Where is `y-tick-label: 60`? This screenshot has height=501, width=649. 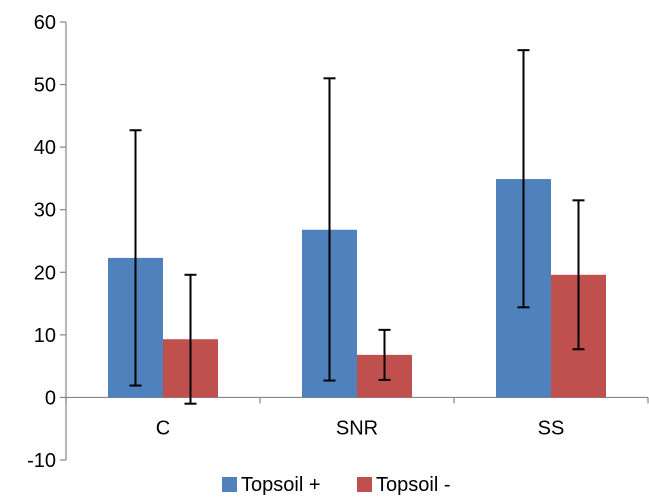 y-tick-label: 60 is located at coordinates (45, 23).